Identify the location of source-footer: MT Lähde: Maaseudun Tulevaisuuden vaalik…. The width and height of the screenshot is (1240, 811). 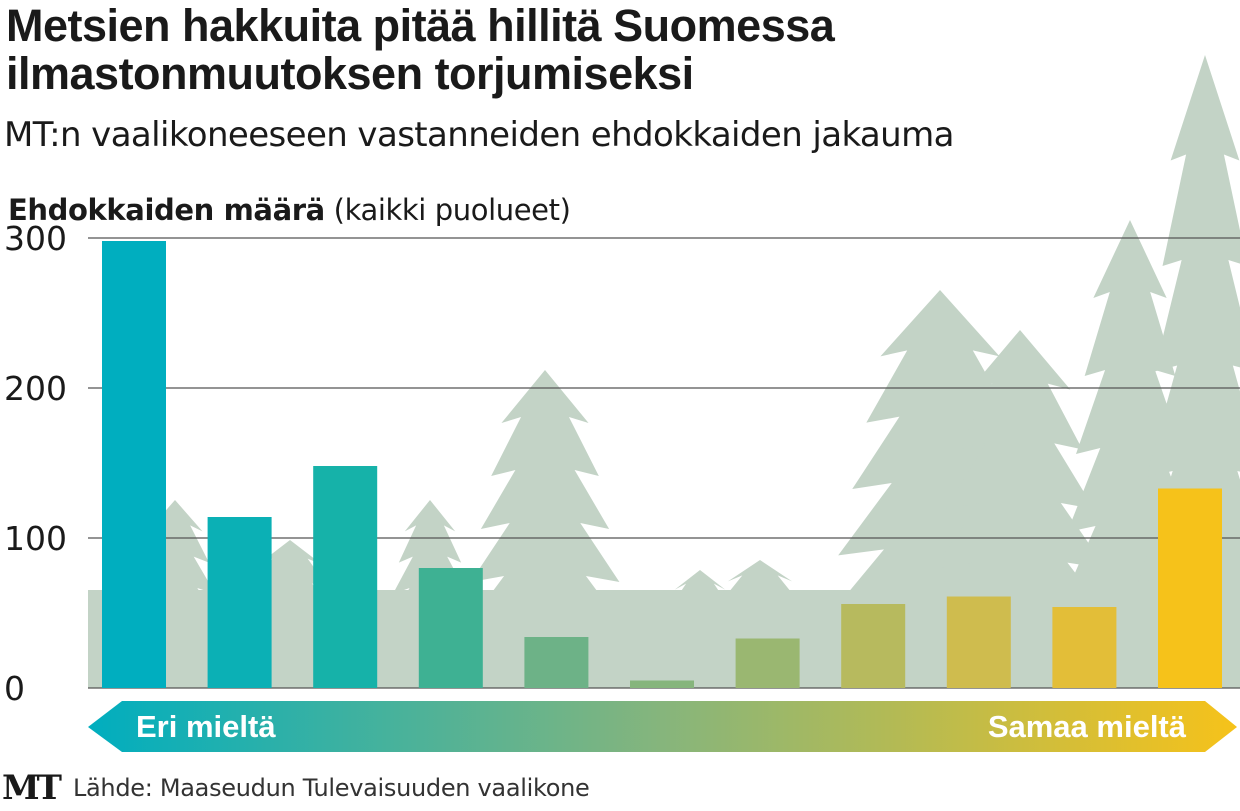
(296, 788).